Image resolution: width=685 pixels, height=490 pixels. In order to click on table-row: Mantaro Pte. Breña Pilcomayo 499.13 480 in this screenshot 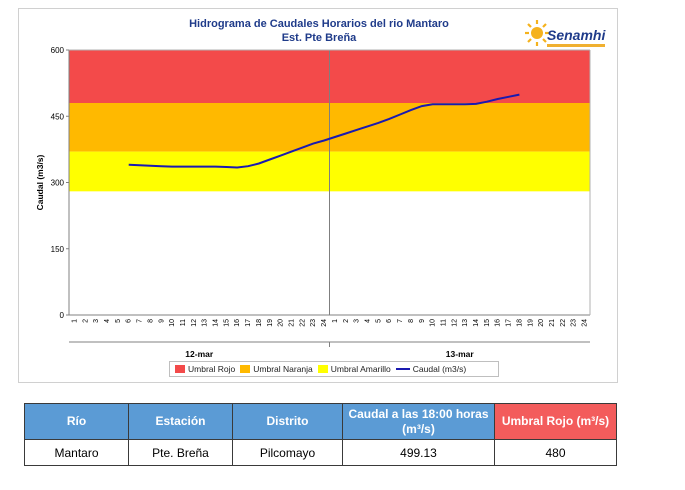, I will do `click(320, 452)`.